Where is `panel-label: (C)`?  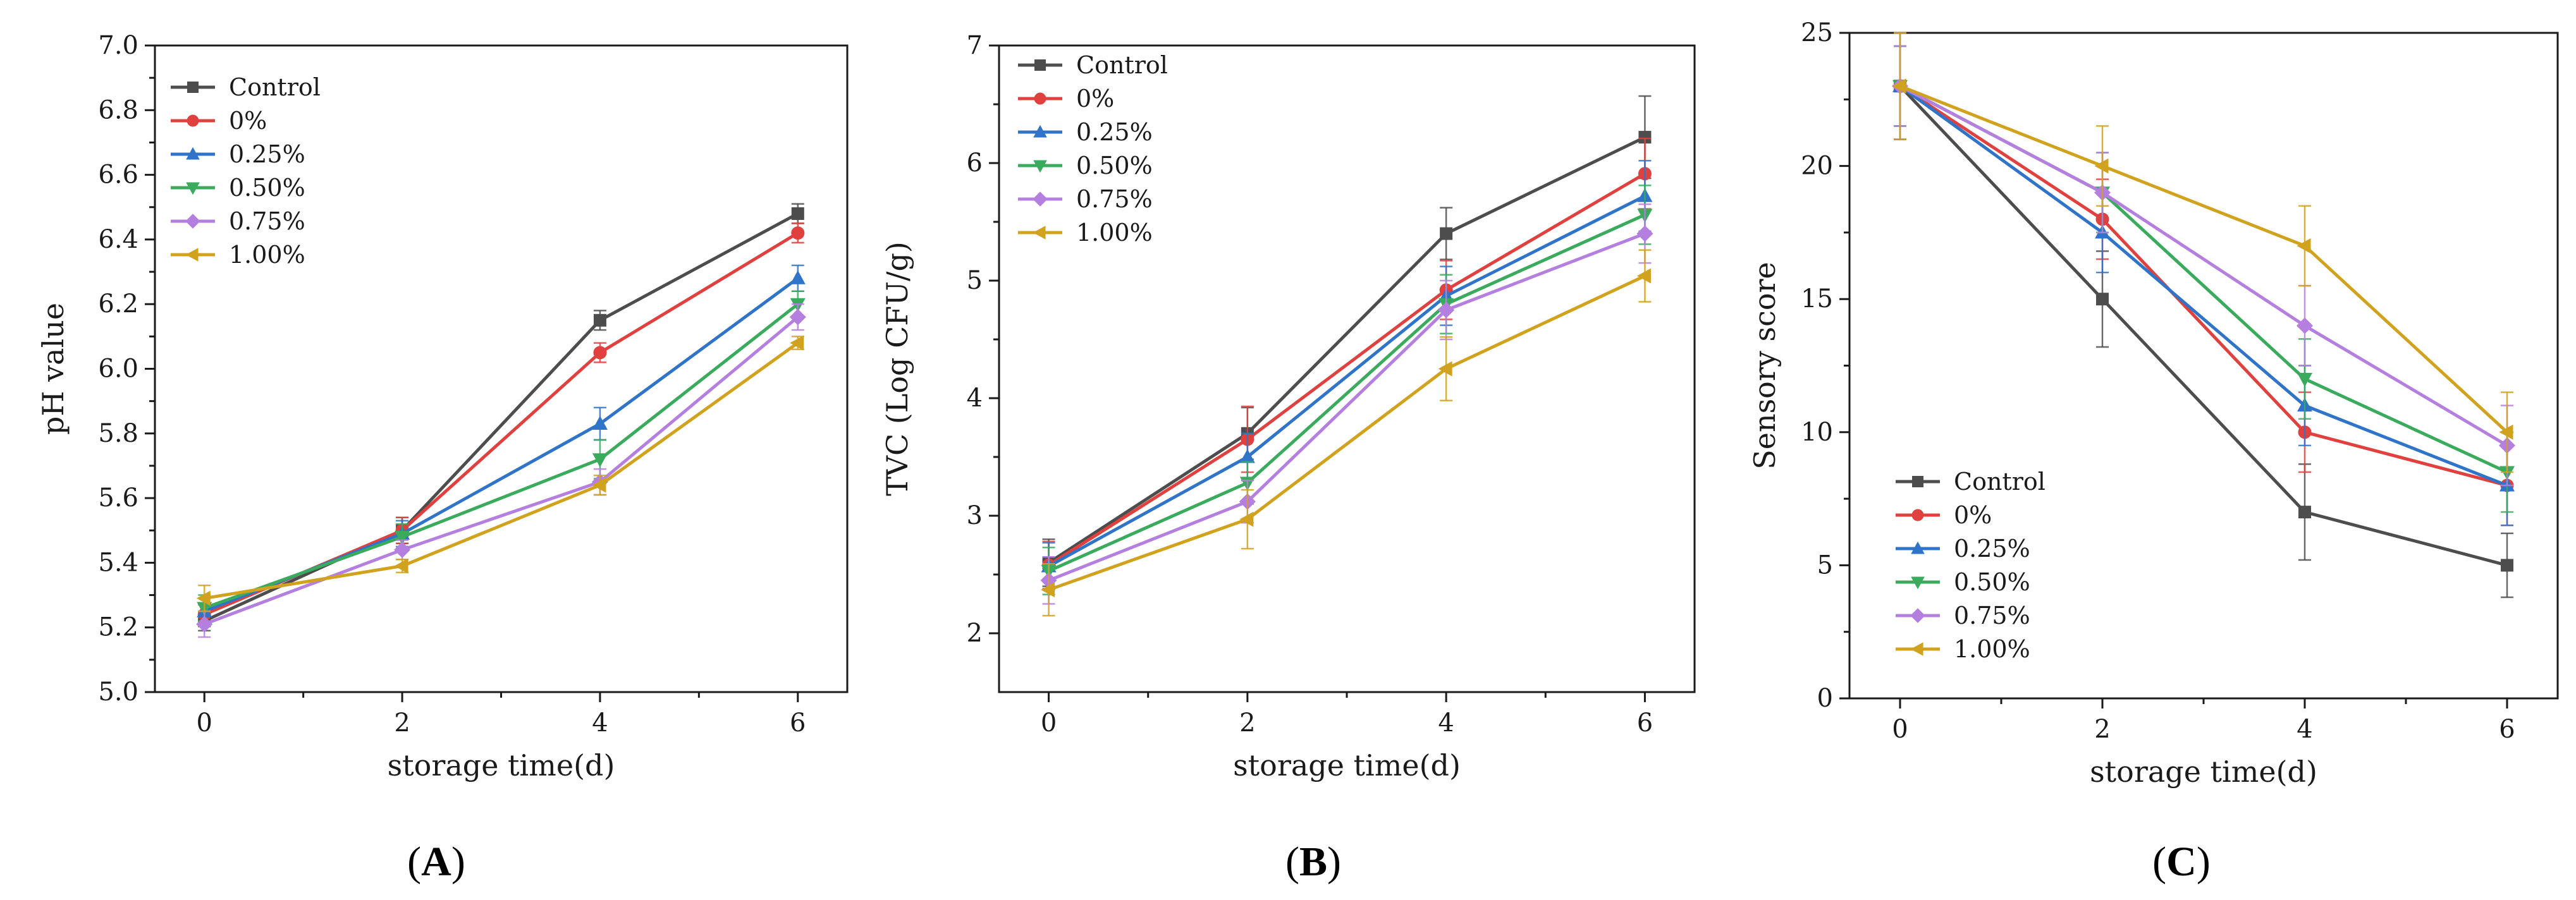 panel-label: (C) is located at coordinates (2181, 862).